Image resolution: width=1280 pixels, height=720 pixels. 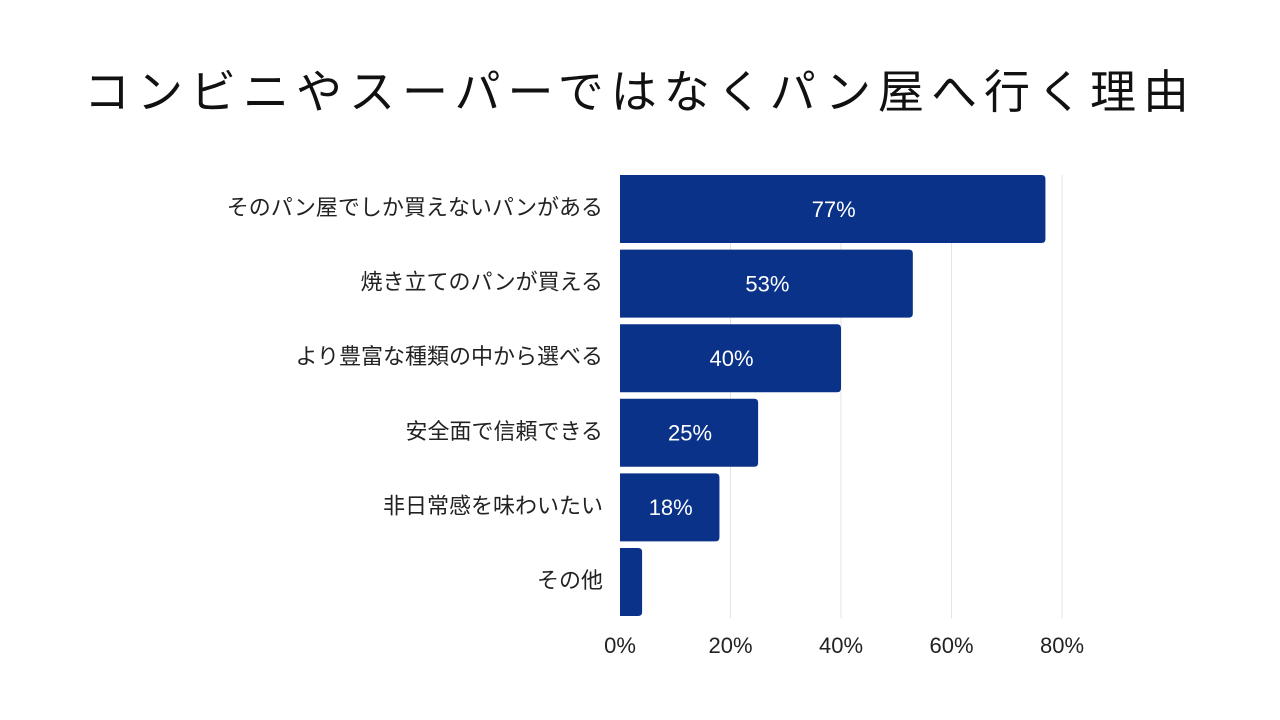 I want to click on value-labels: 77% 53% 40% 25% 18%, so click(x=752, y=358).